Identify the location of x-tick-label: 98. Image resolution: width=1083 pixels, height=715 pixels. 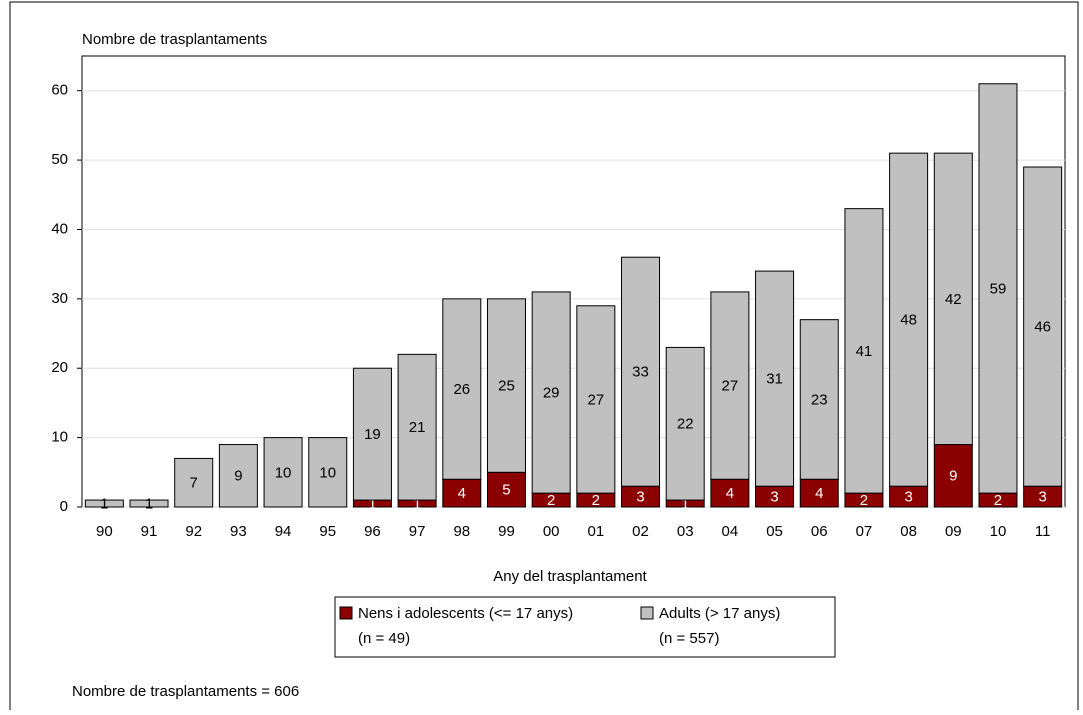
(461, 531).